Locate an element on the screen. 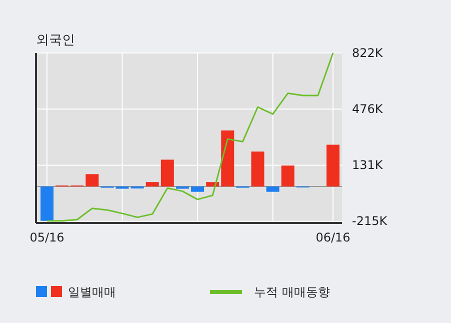 The width and height of the screenshot is (451, 323). legend-label: 누적 매매동향 is located at coordinates (292, 292).